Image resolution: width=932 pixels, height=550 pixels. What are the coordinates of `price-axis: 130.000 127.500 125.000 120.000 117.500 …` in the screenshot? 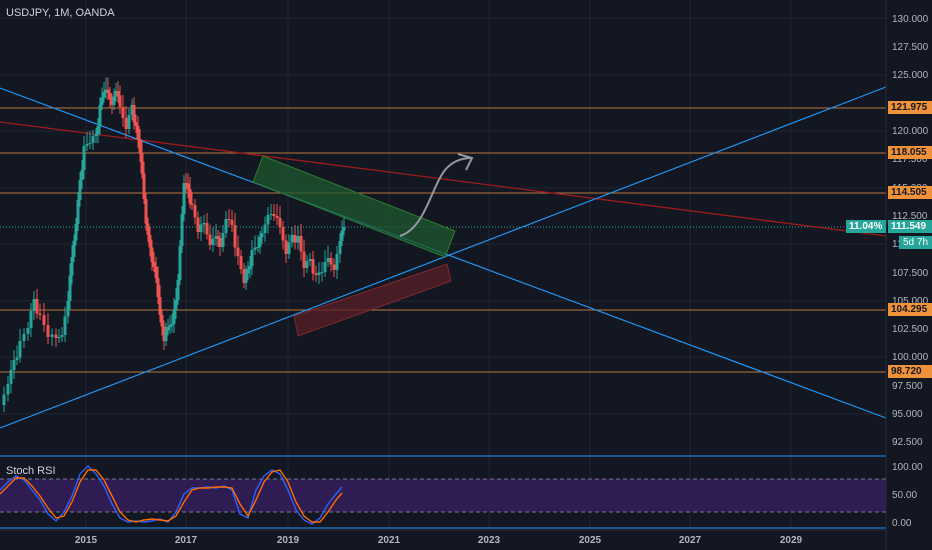 It's located at (910, 271).